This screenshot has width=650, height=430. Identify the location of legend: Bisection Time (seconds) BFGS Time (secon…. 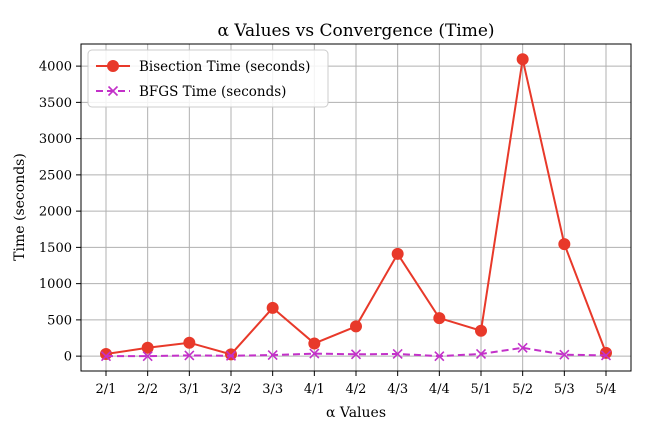
(208, 78).